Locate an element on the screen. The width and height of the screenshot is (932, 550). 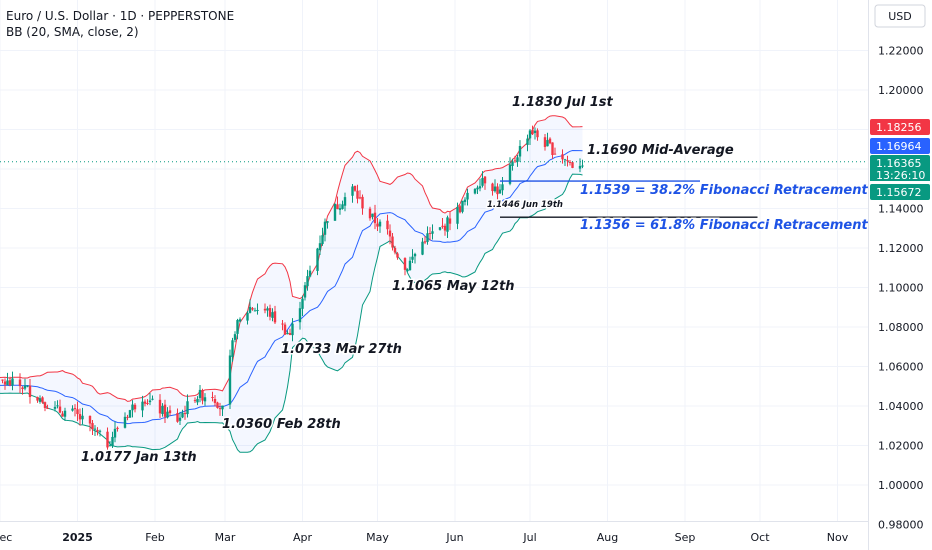
price-badge-label: 1.16365 is located at coordinates (899, 163).